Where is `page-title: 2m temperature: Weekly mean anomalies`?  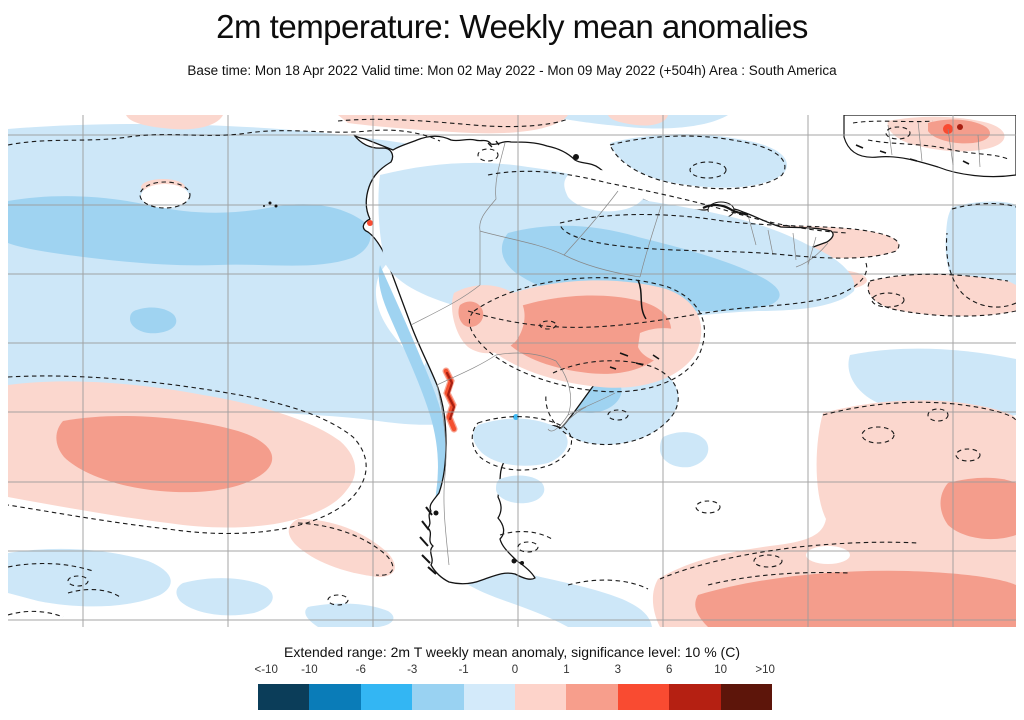 page-title: 2m temperature: Weekly mean anomalies is located at coordinates (512, 26).